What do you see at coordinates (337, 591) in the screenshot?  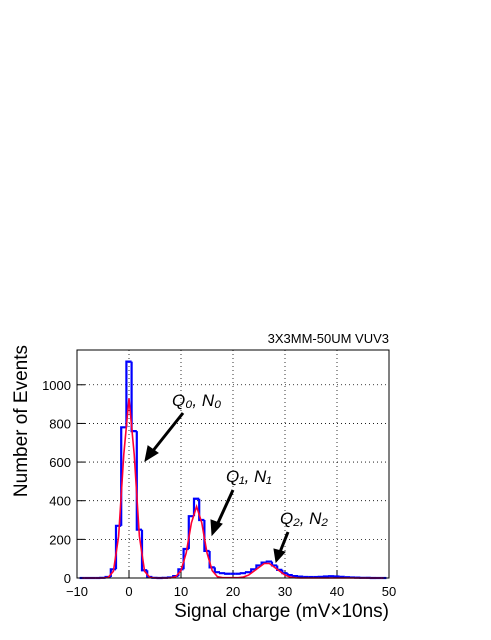 I see `x-tick-label: 40` at bounding box center [337, 591].